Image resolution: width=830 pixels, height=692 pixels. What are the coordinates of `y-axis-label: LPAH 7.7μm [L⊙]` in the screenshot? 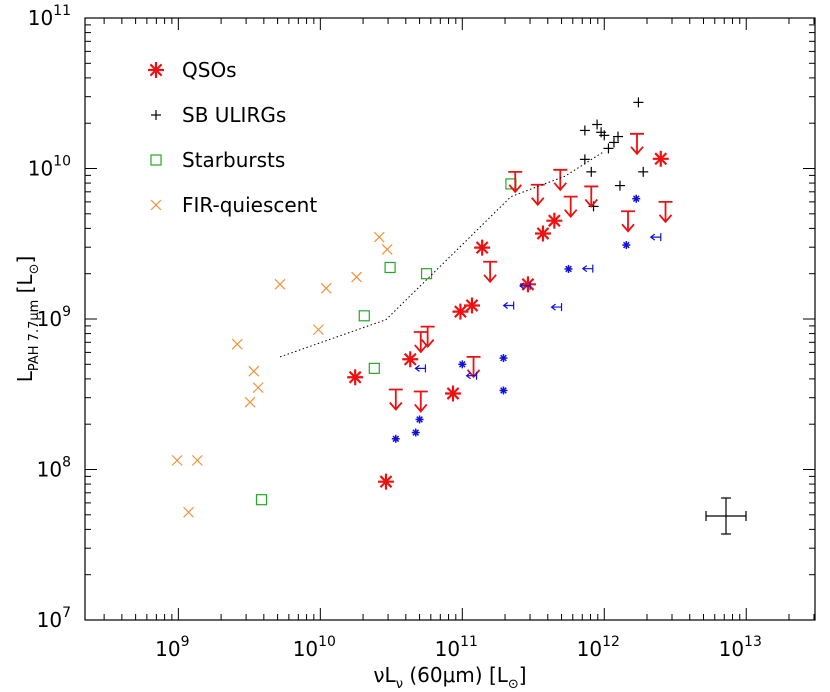 It's located at (27, 319).